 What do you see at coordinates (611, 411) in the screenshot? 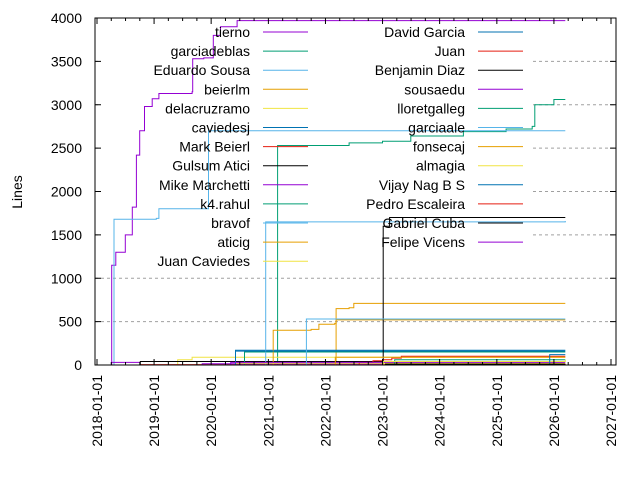
I see `x-tick-label: 2027-01-01` at bounding box center [611, 411].